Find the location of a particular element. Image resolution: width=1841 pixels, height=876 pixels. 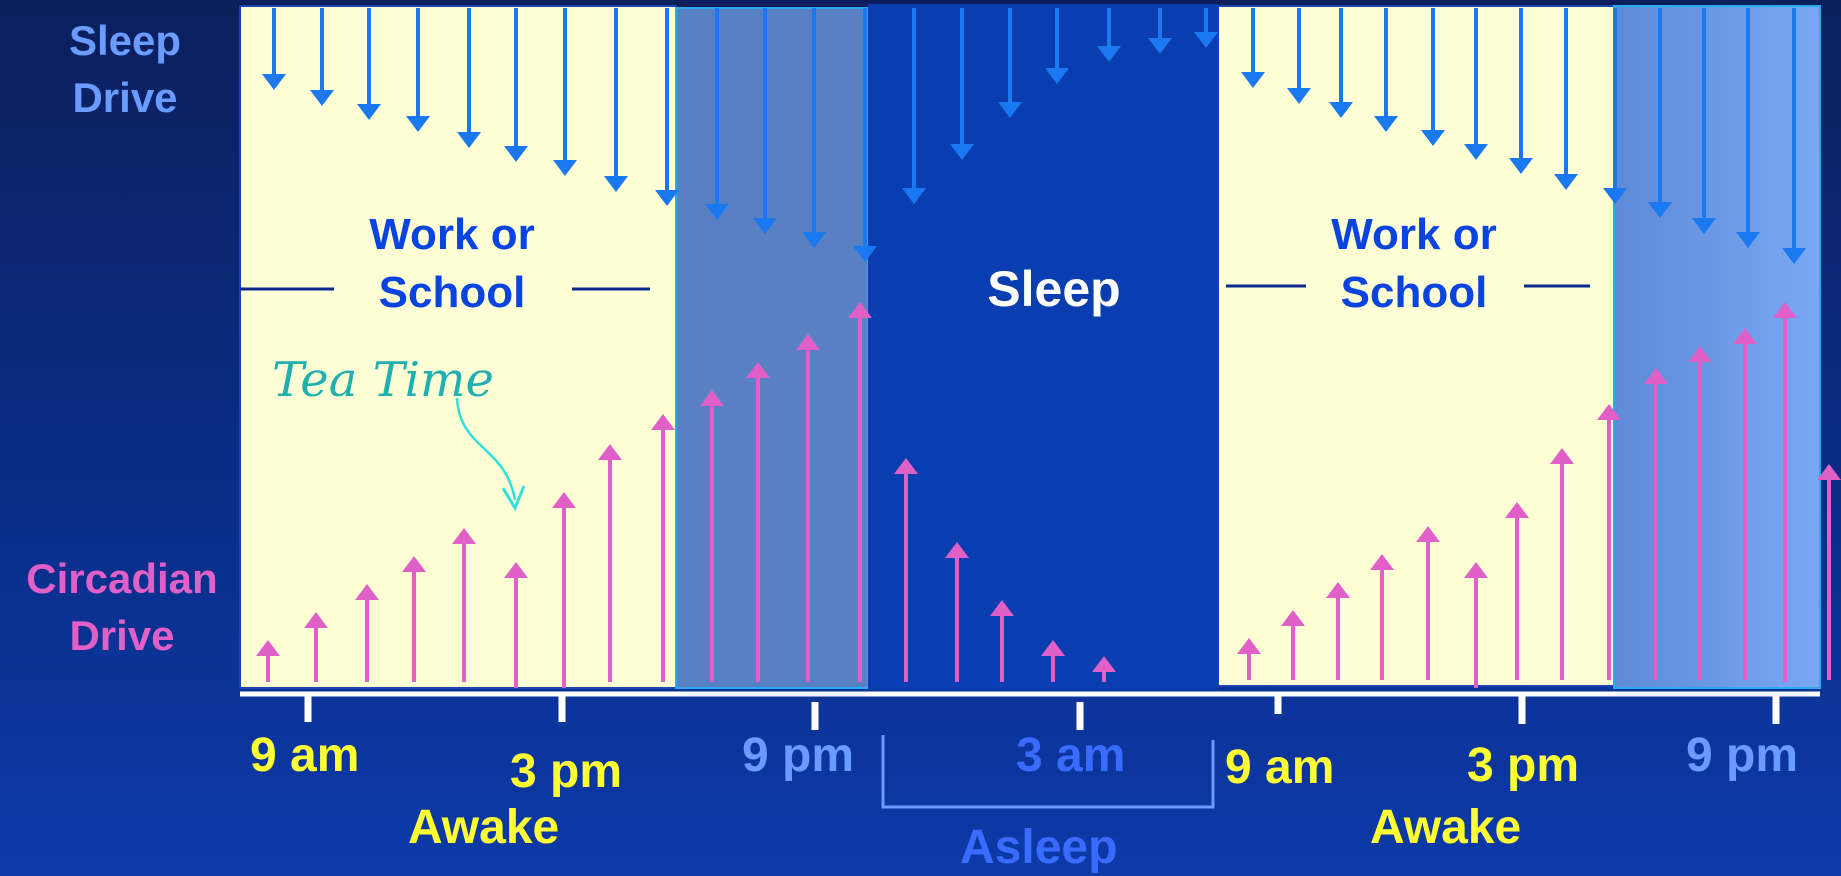

tea-time-label: Tea Time is located at coordinates (383, 380).